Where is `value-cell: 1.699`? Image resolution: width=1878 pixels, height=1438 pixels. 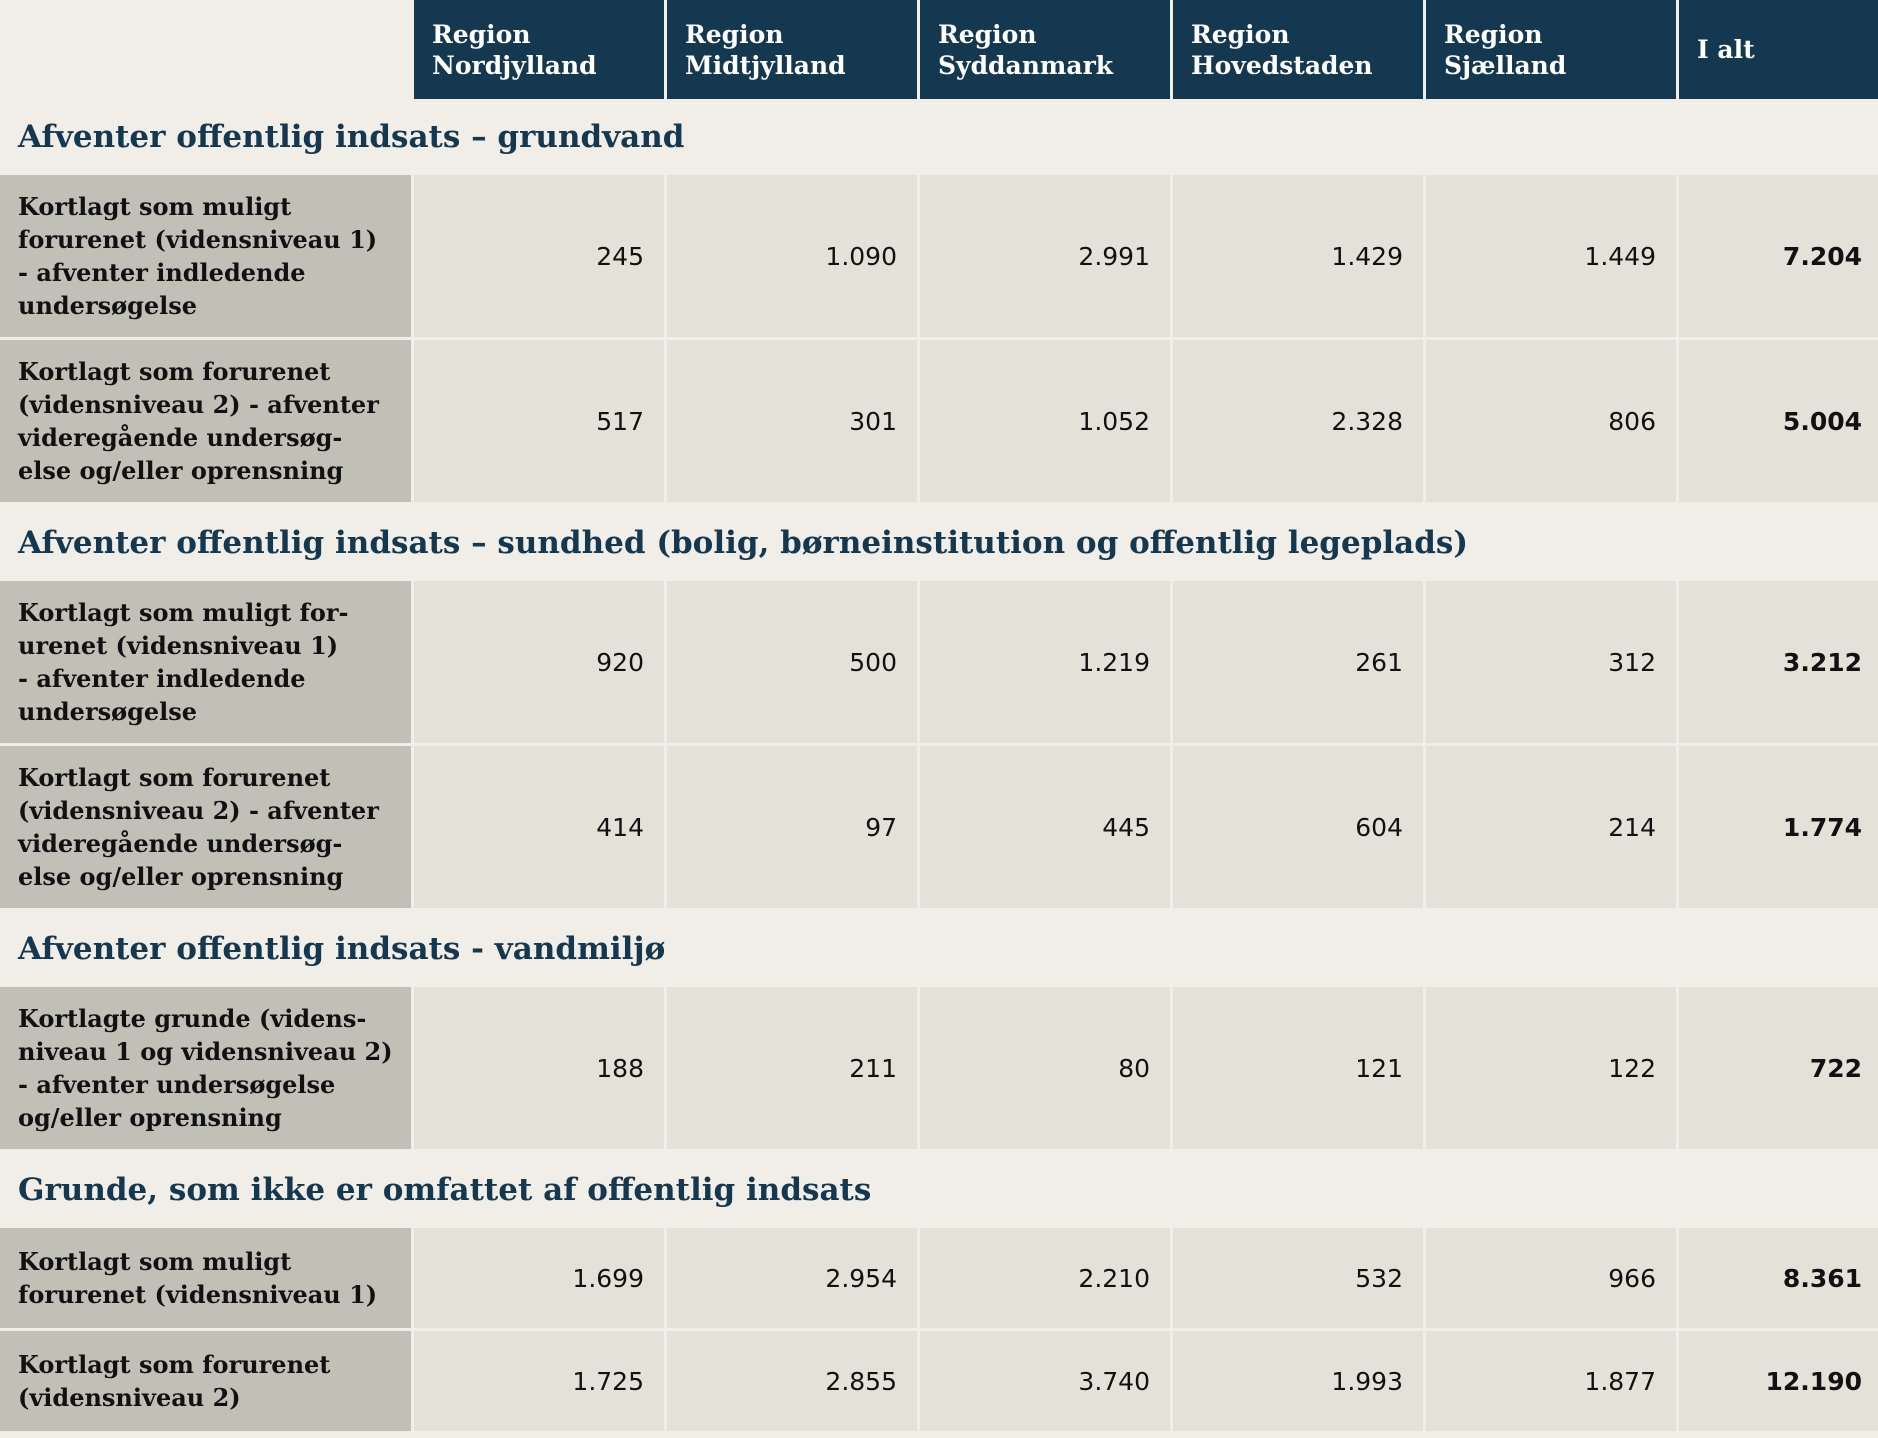
value-cell: 1.699 is located at coordinates (539, 1278).